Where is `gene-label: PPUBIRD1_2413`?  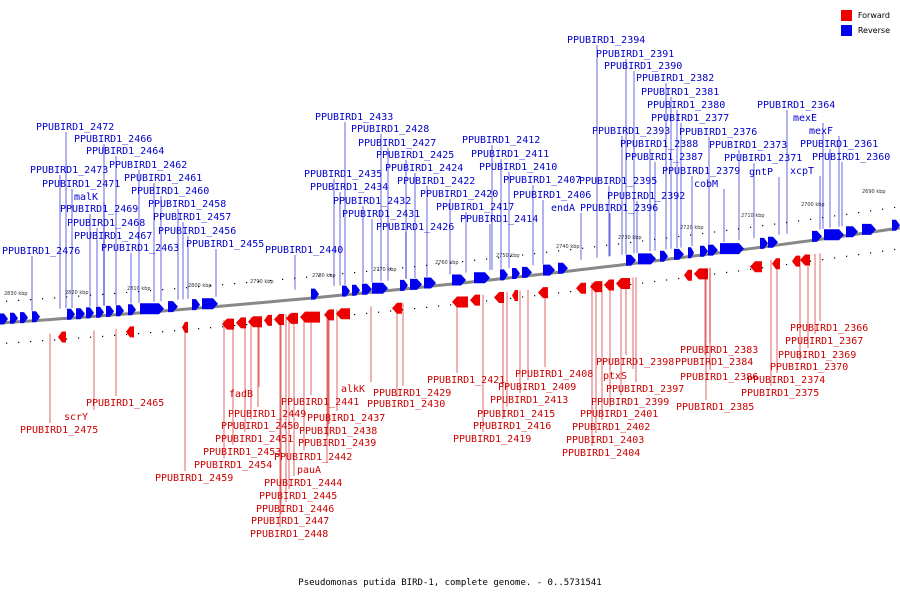
gene-label: PPUBIRD1_2413 is located at coordinates (529, 400).